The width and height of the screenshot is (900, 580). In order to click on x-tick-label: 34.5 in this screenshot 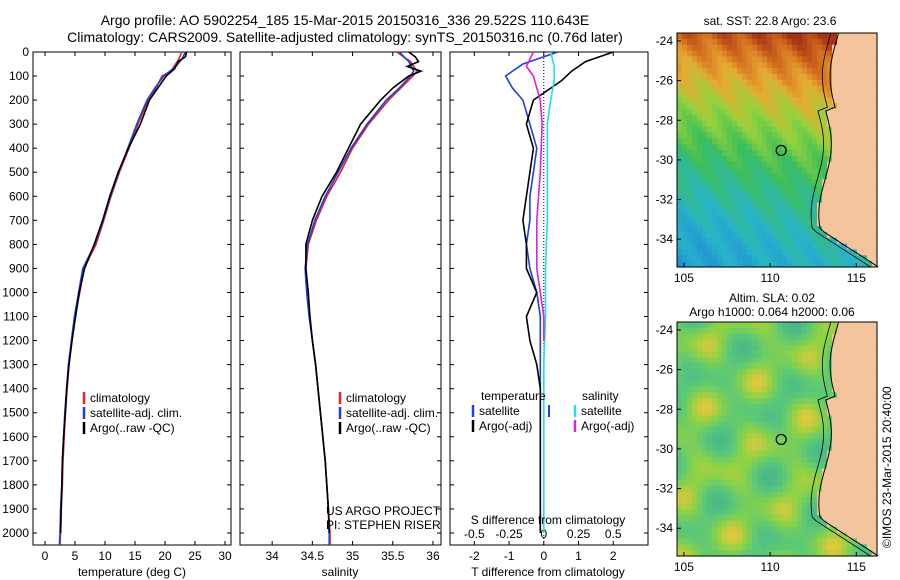, I will do `click(313, 556)`.